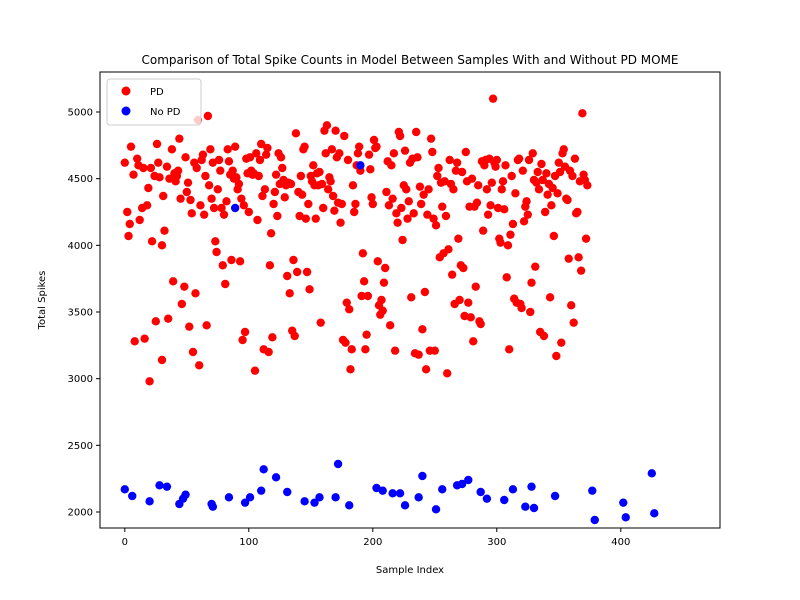 Image resolution: width=800 pixels, height=600 pixels. What do you see at coordinates (80, 513) in the screenshot?
I see `y-tick-label: 2000` at bounding box center [80, 513].